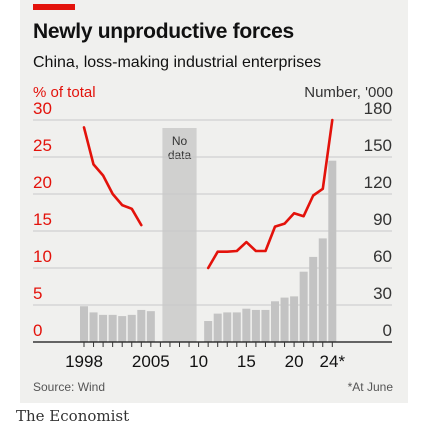 The height and width of the screenshot is (430, 429). What do you see at coordinates (382, 293) in the screenshot?
I see `right-tick-label: 30` at bounding box center [382, 293].